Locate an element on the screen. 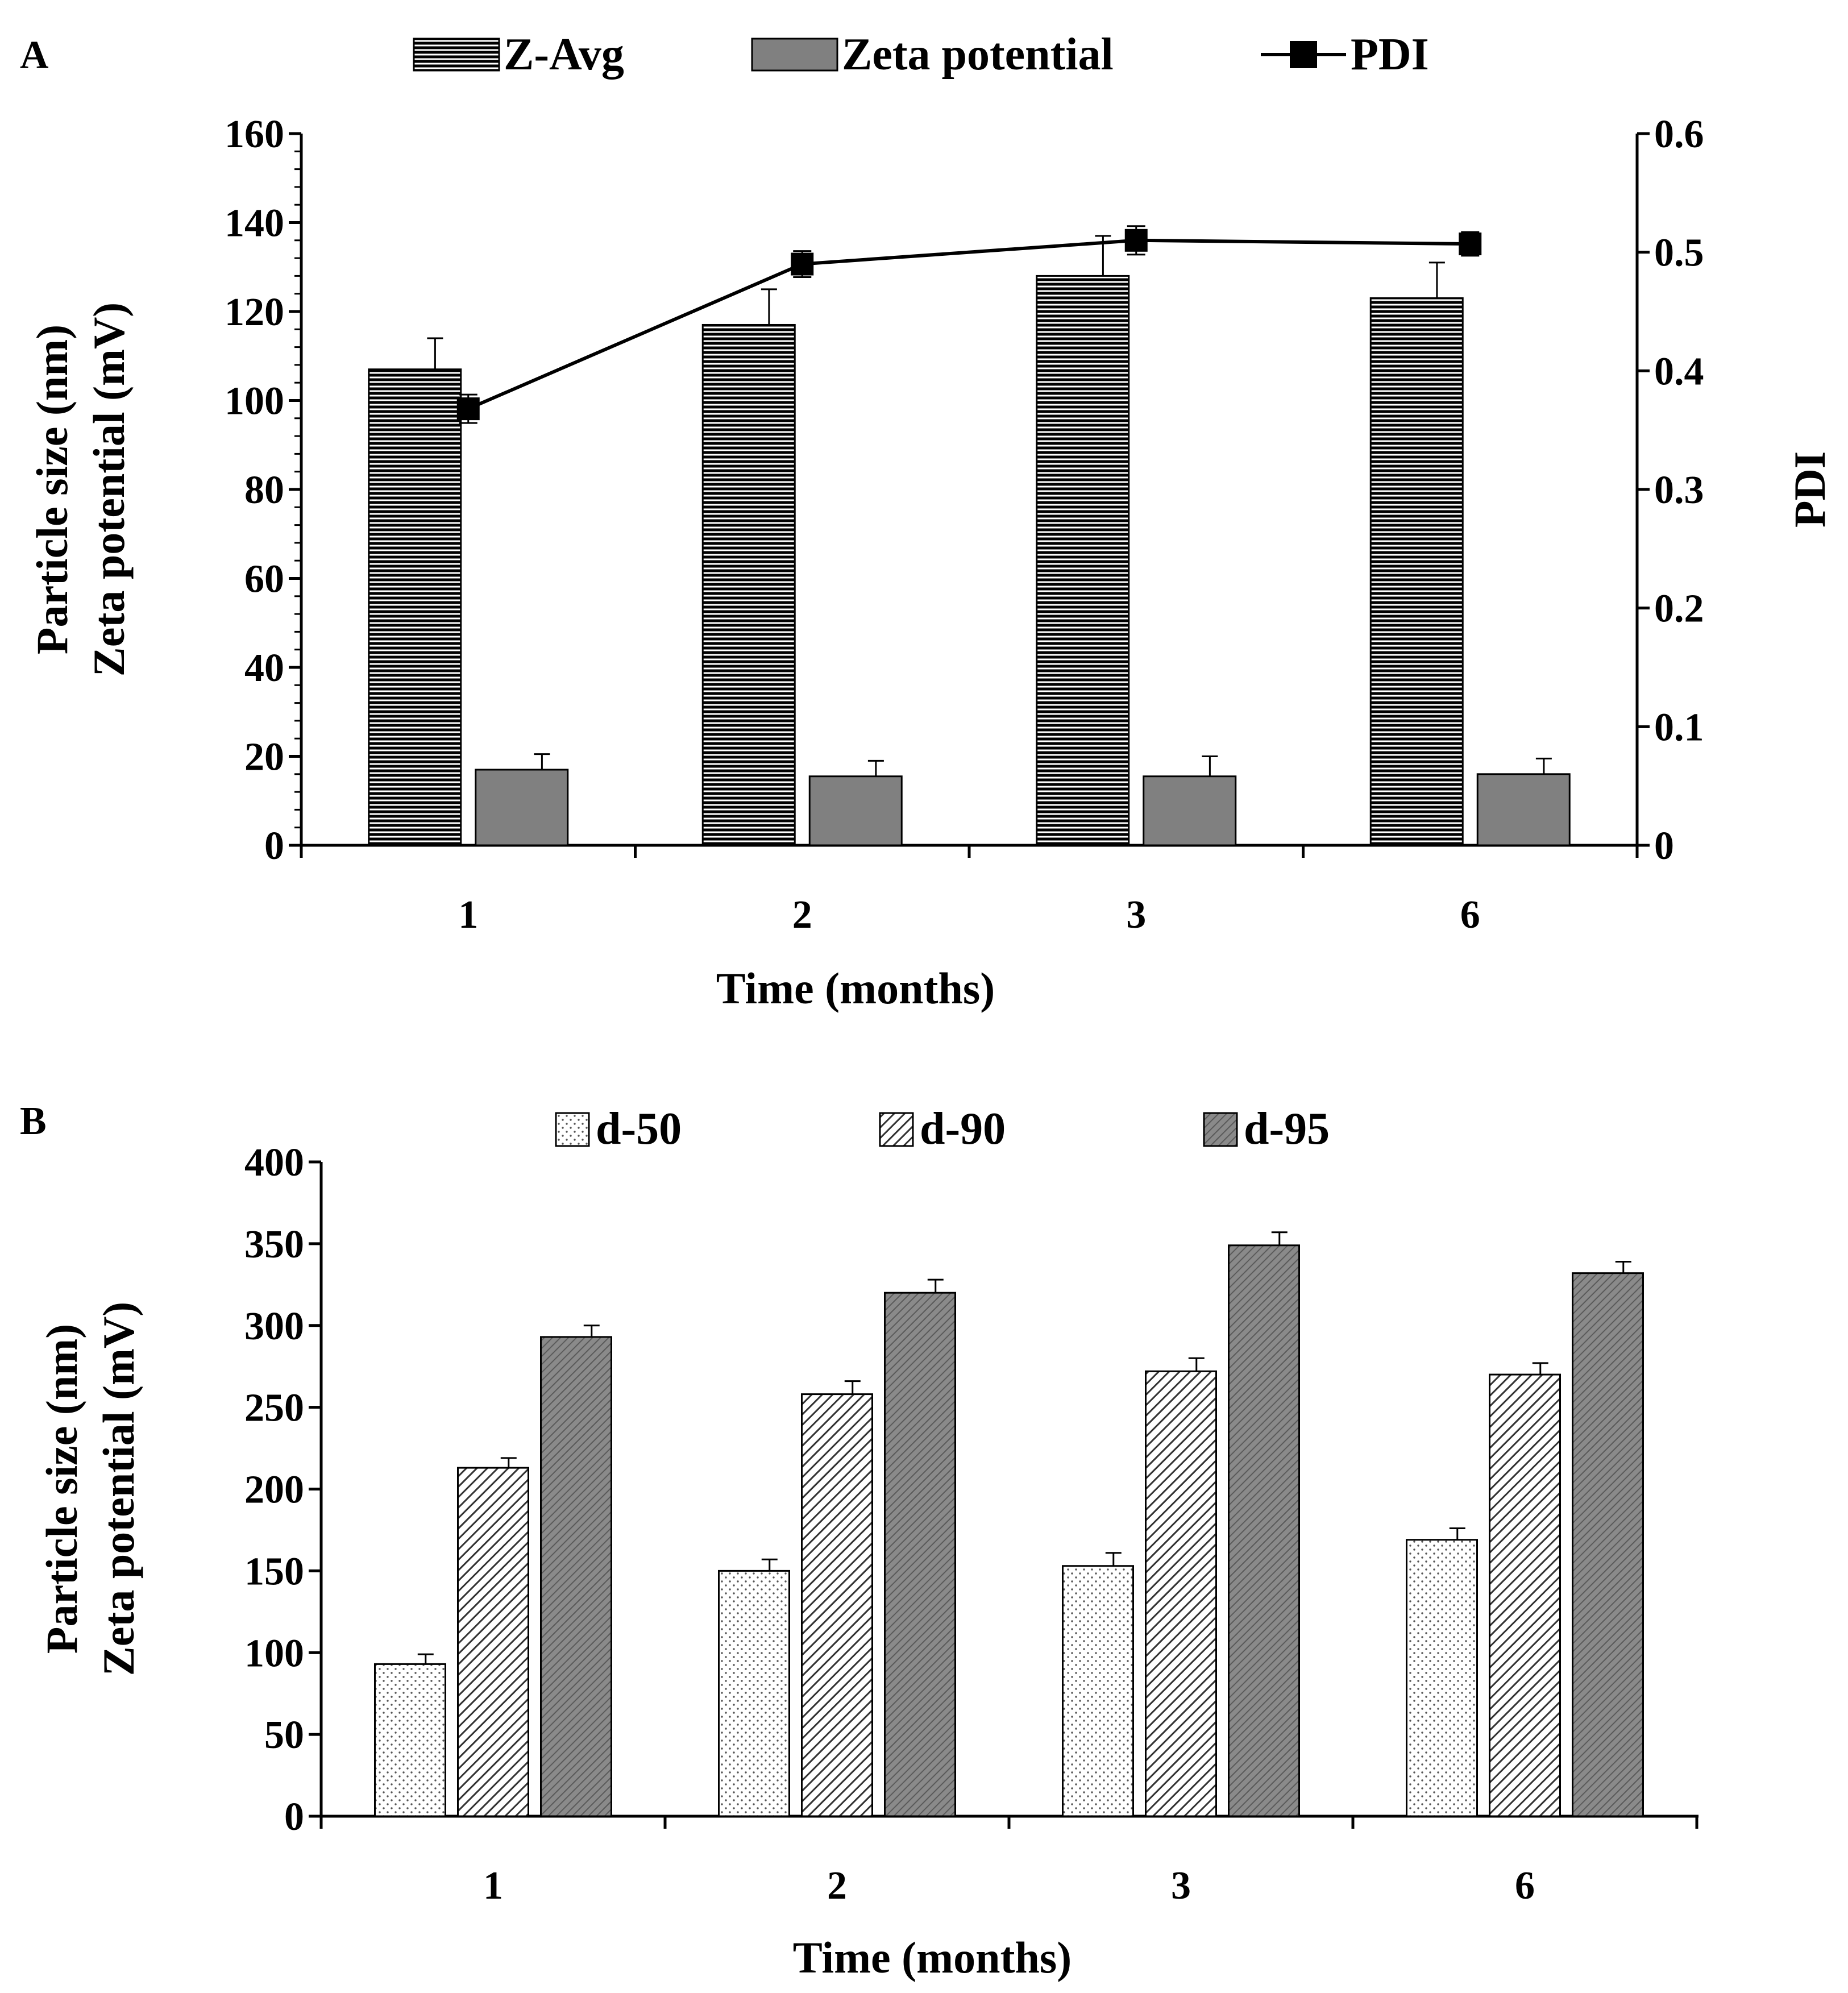 Image resolution: width=1848 pixels, height=1993 pixels. panel-a-x-ticks: 1 2 3 6 is located at coordinates (969, 891).